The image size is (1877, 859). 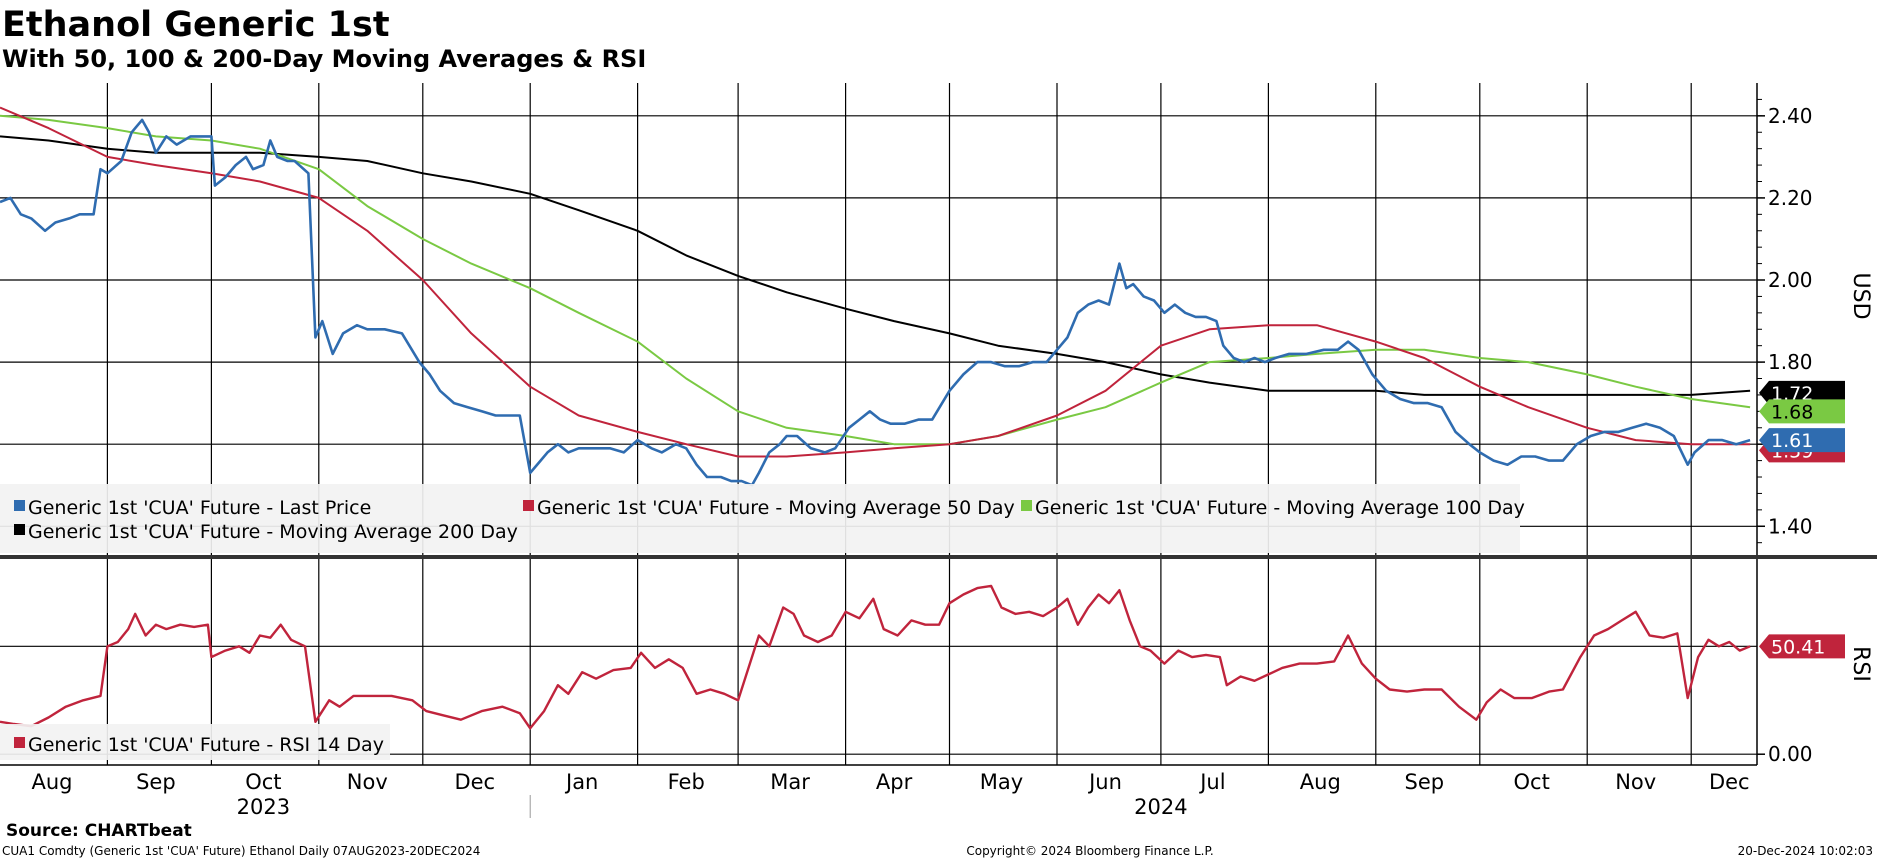 What do you see at coordinates (528, 505) in the screenshot?
I see `legend-swatch-ma50` at bounding box center [528, 505].